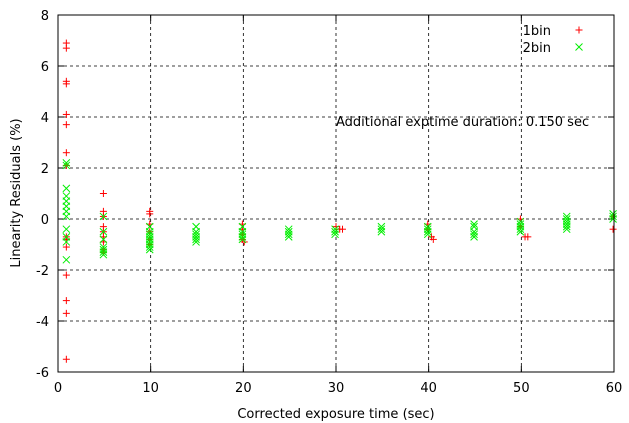 The height and width of the screenshot is (423, 629). I want to click on legend-marker-2bin, so click(579, 47).